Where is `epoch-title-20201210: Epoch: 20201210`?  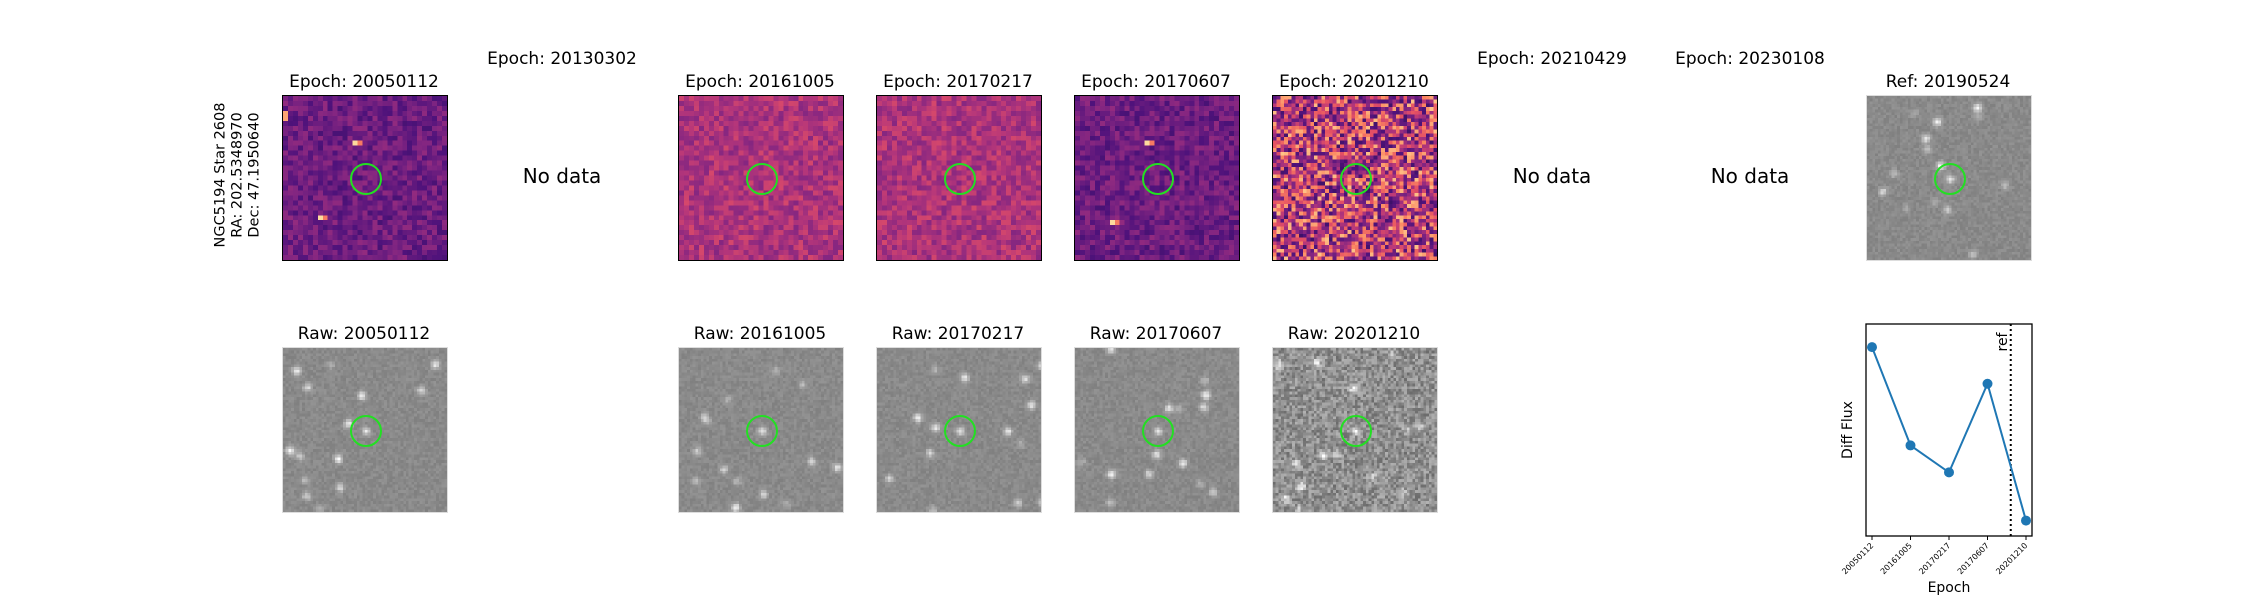 epoch-title-20201210: Epoch: 20201210 is located at coordinates (1354, 82).